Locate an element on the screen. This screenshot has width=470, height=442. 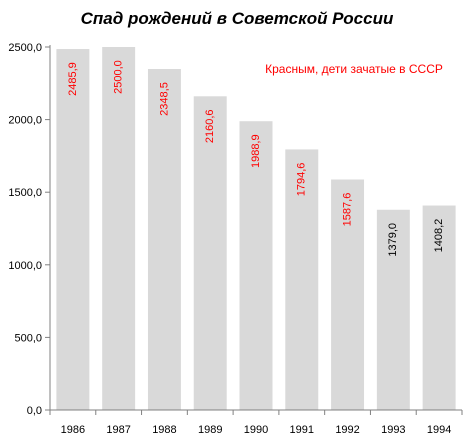
data-label-1989: 2160,6 is located at coordinates (210, 126).